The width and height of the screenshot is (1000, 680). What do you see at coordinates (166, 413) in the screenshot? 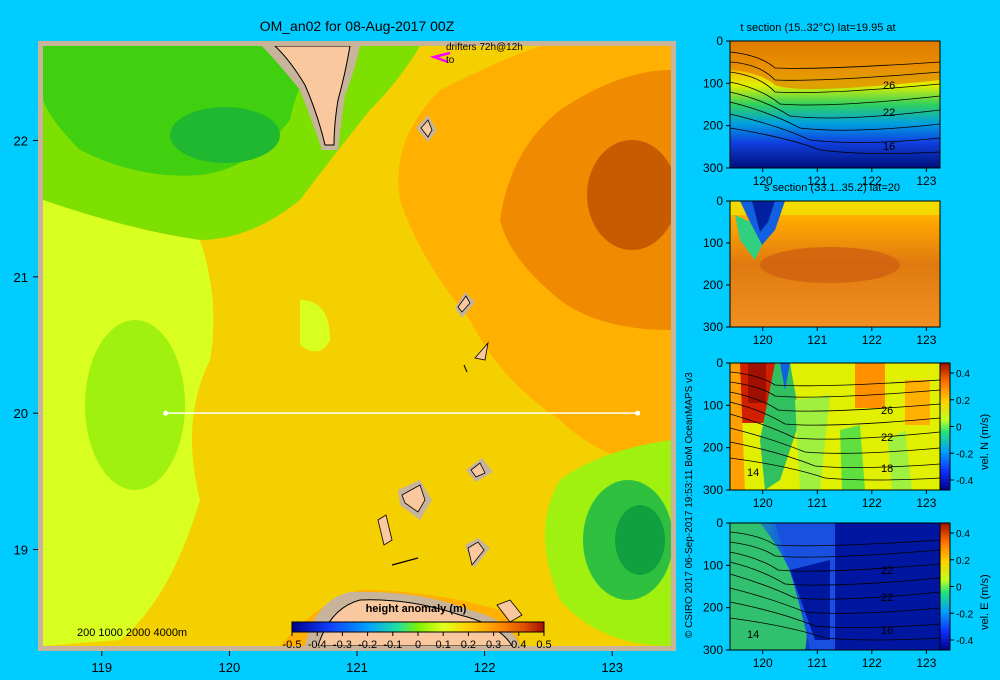
I see `section-start-marker` at bounding box center [166, 413].